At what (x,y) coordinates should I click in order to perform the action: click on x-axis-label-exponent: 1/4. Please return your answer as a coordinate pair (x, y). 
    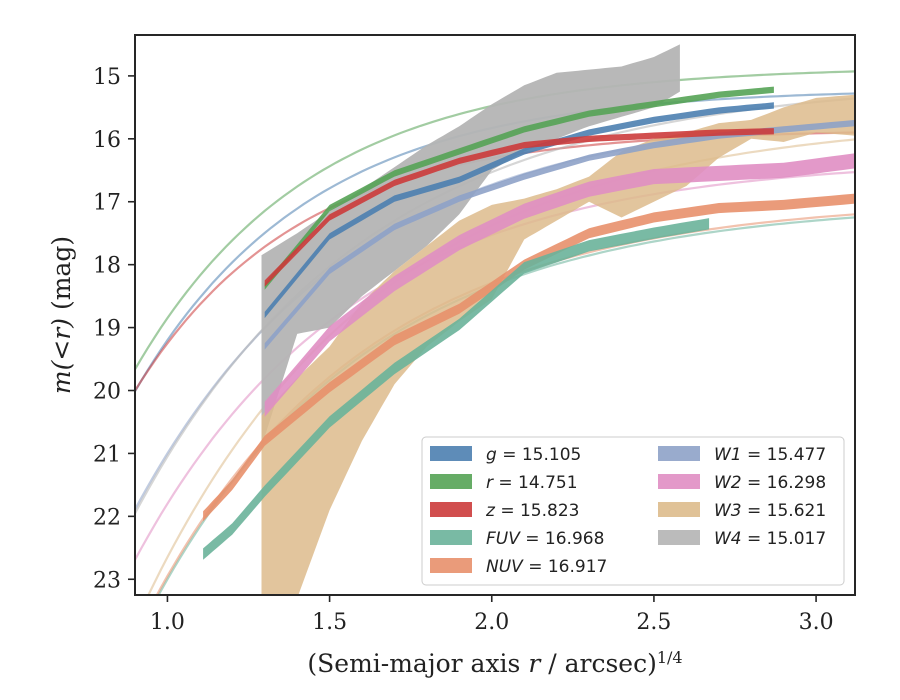
    Looking at the image, I should click on (670, 657).